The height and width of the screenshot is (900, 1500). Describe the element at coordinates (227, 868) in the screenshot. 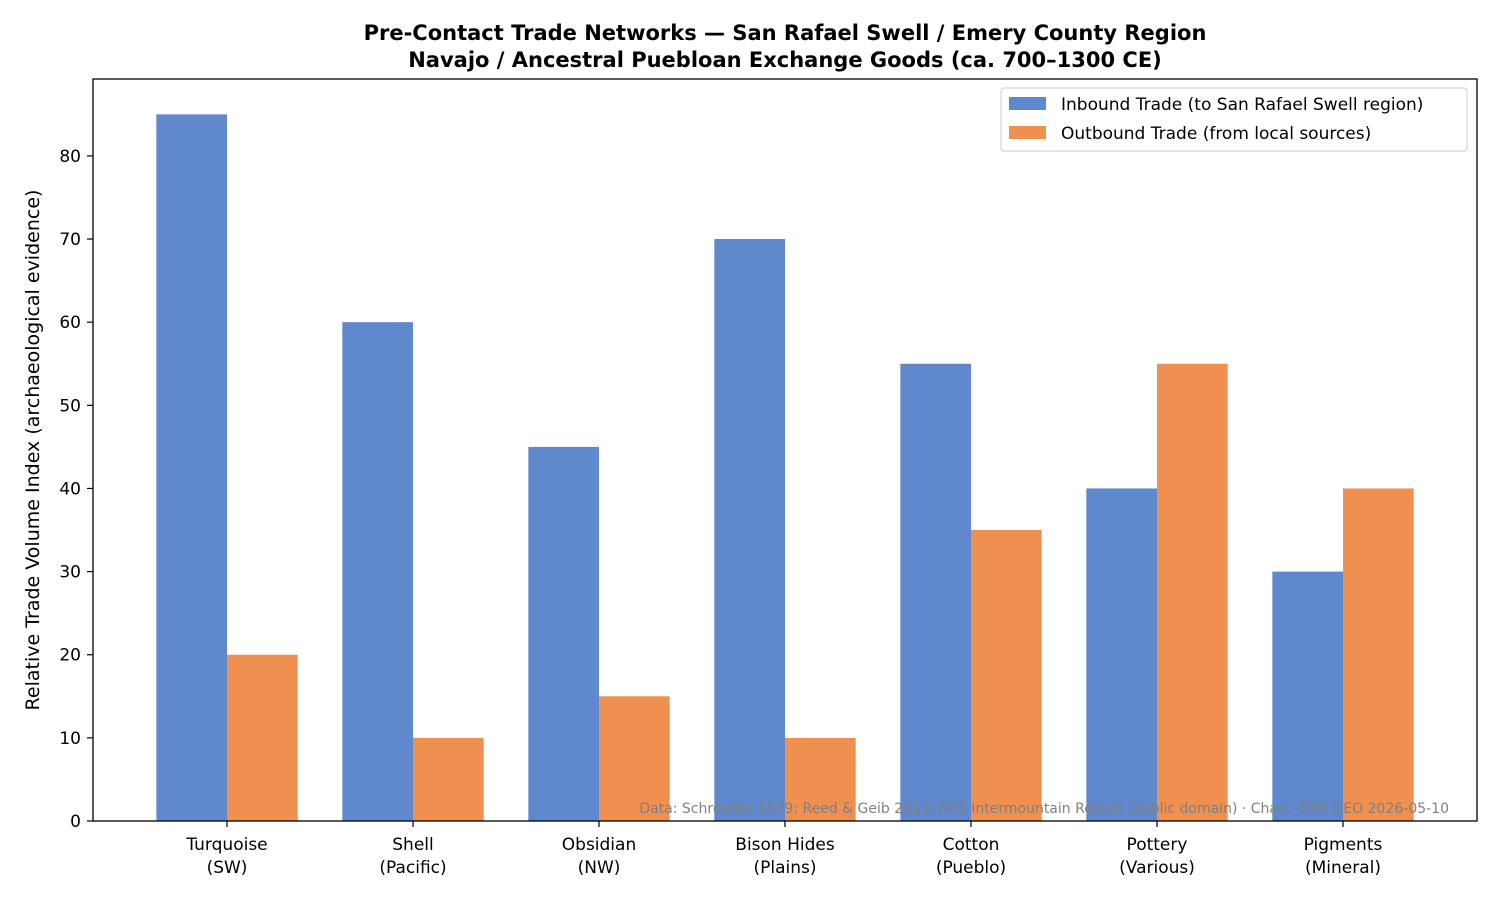

I see `x-tick-label: (SW)` at that location.